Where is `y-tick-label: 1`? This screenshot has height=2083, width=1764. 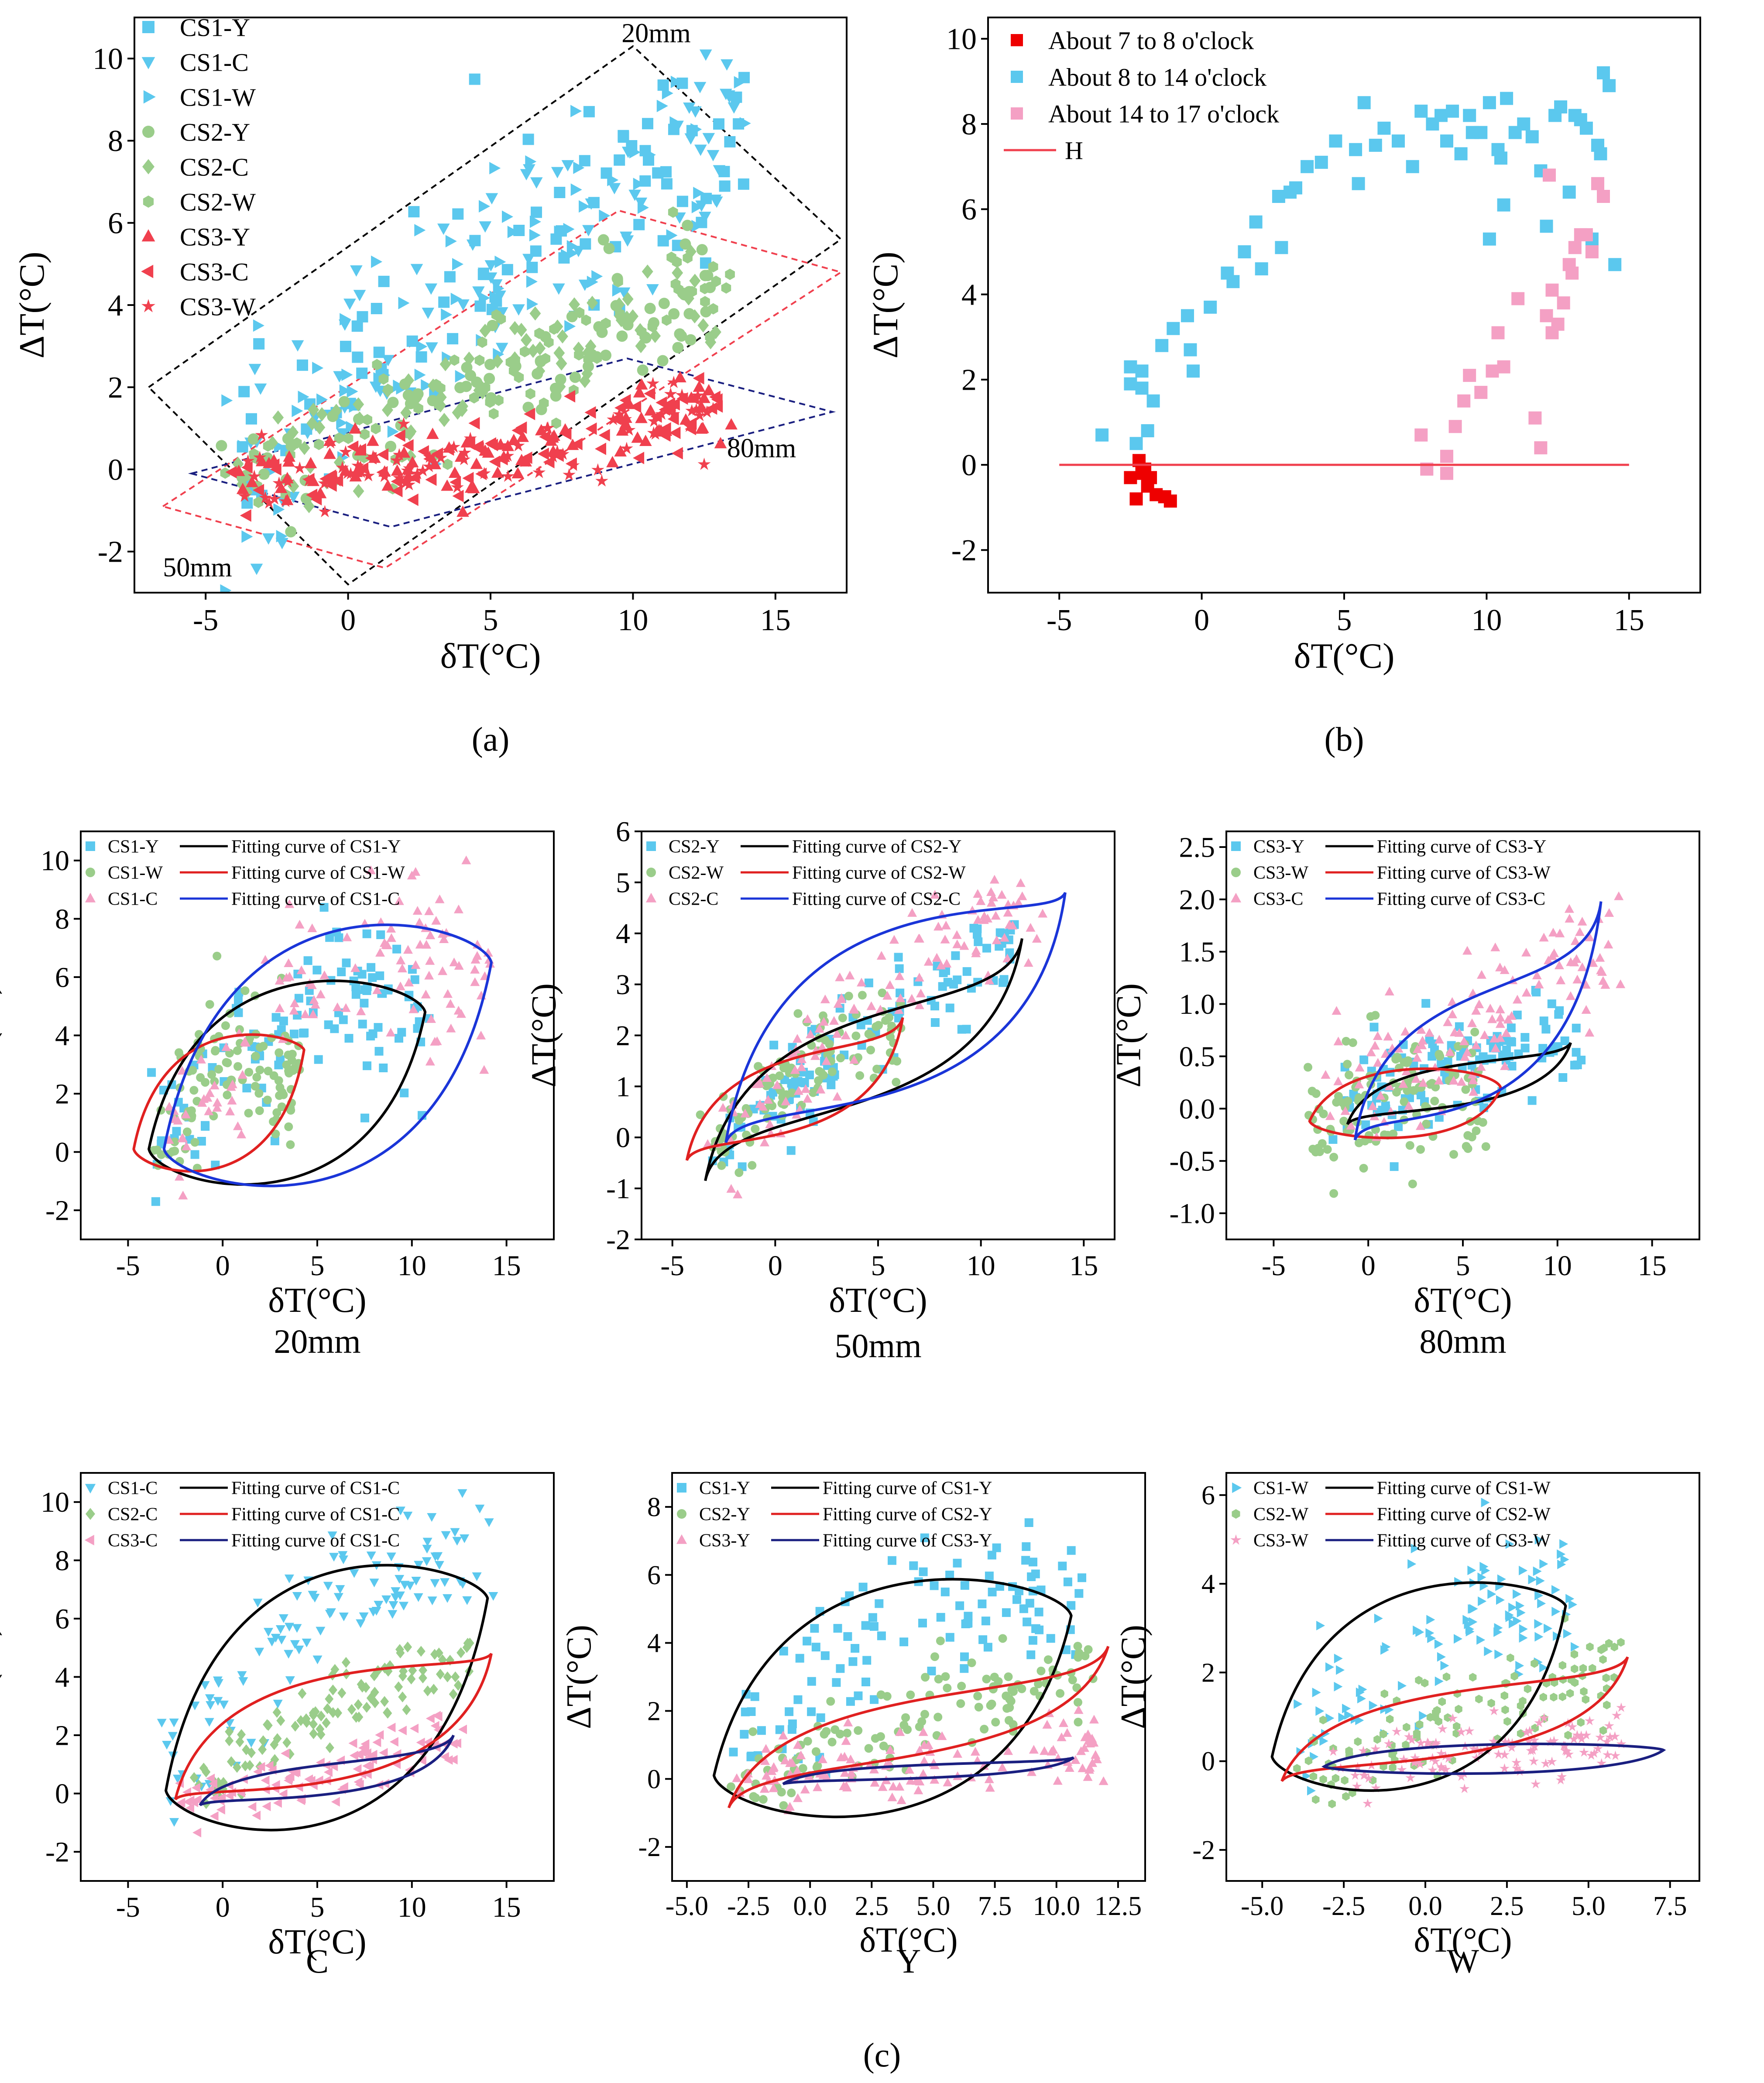 y-tick-label: 1 is located at coordinates (623, 1087).